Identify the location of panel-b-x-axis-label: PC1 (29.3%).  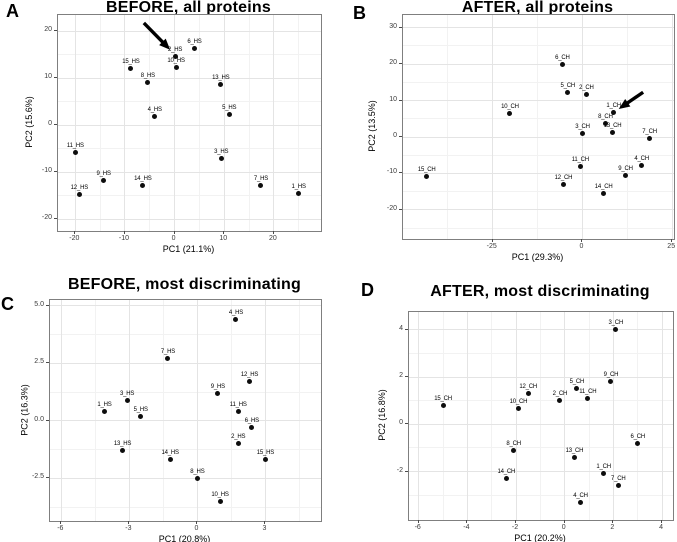
(537, 257).